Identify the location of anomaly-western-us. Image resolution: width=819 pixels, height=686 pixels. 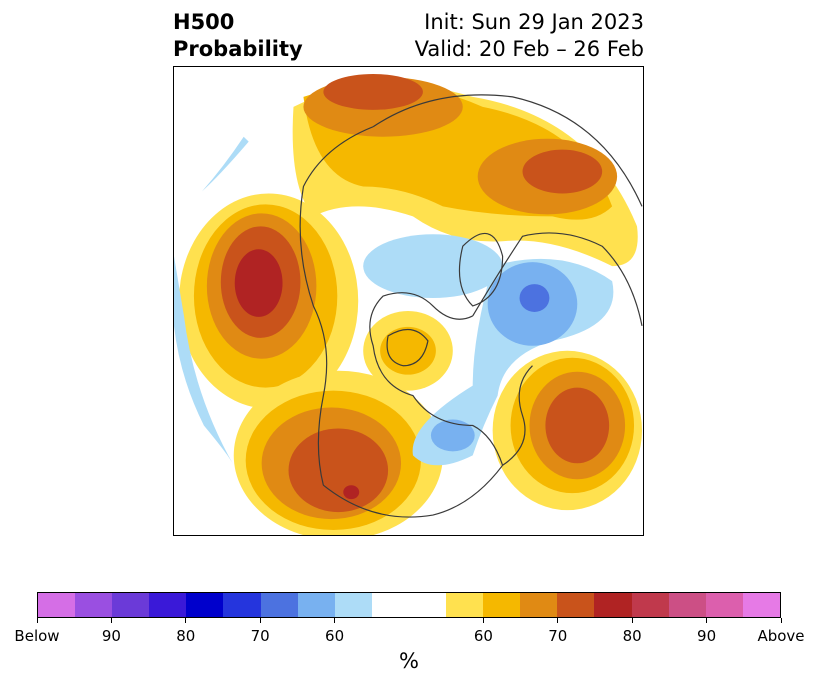
(338, 452).